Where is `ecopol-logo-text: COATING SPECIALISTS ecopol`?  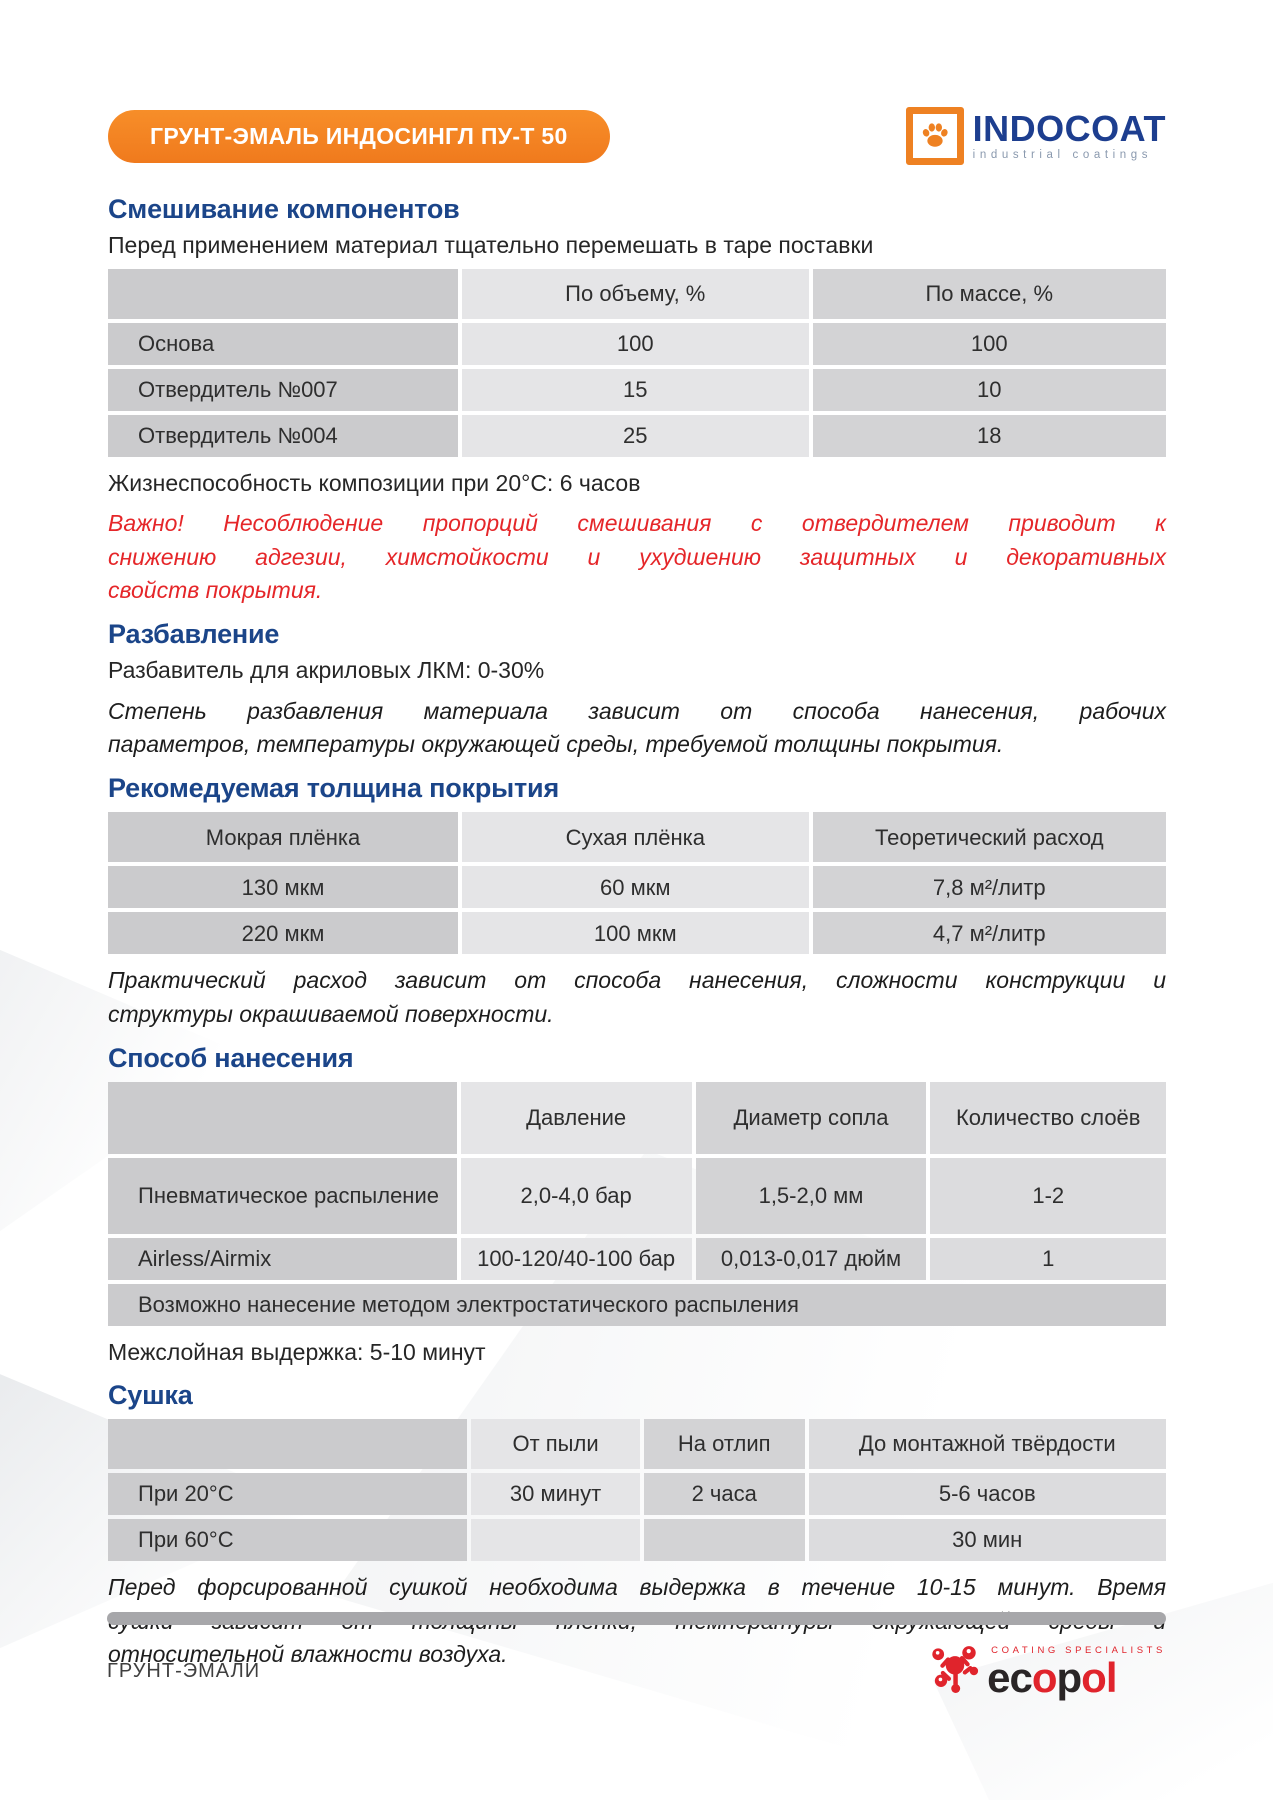
ecopol-logo-text: COATING SPECIALISTS ecopol is located at coordinates (1076, 1672).